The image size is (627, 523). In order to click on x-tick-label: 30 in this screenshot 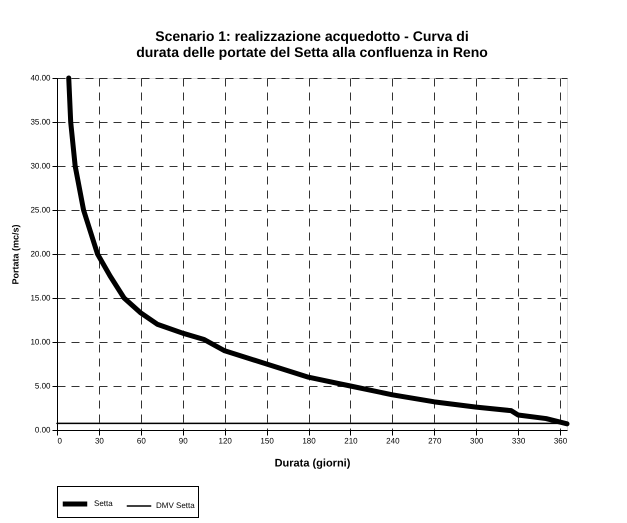, I will do `click(99, 441)`.